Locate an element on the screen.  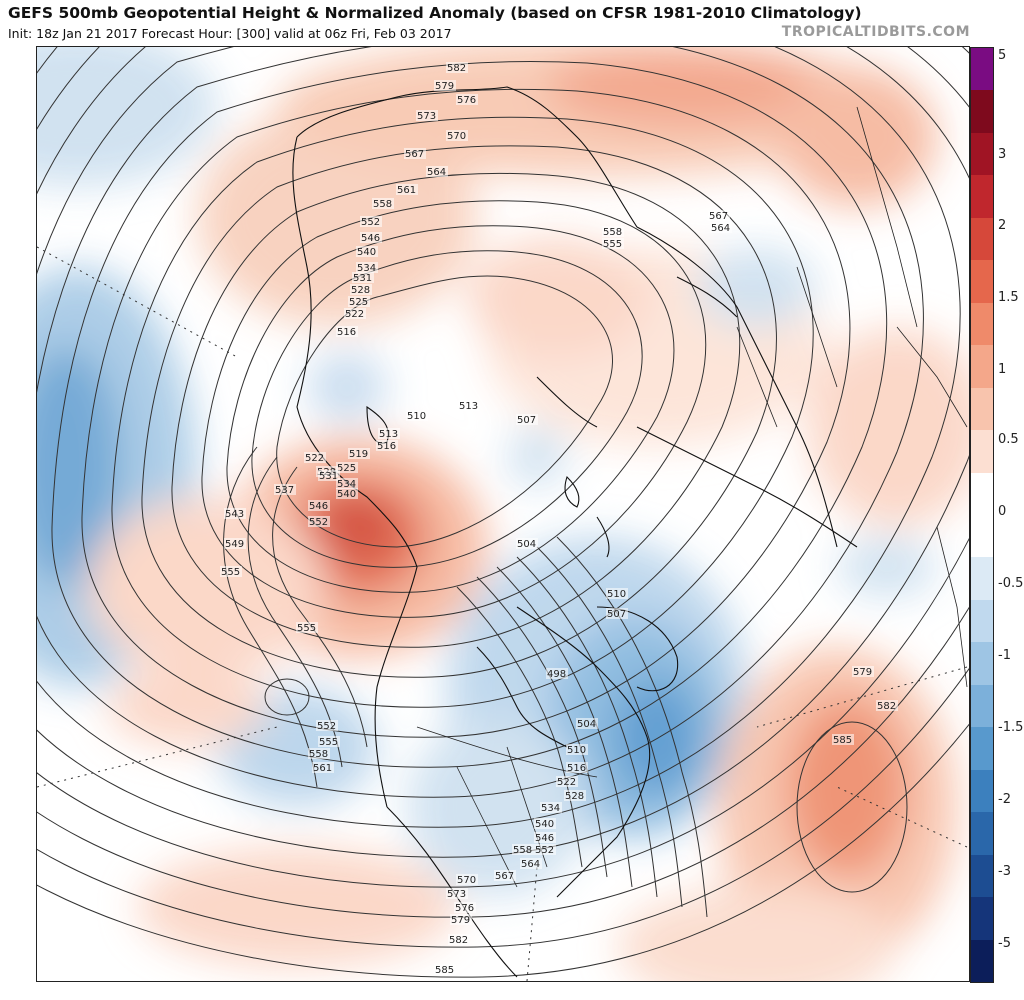
contour-label: 567 is located at coordinates (718, 216).